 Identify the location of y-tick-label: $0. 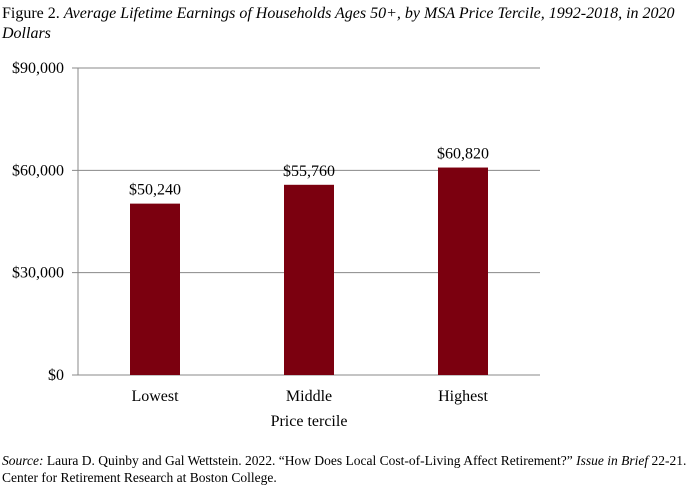
(56, 375).